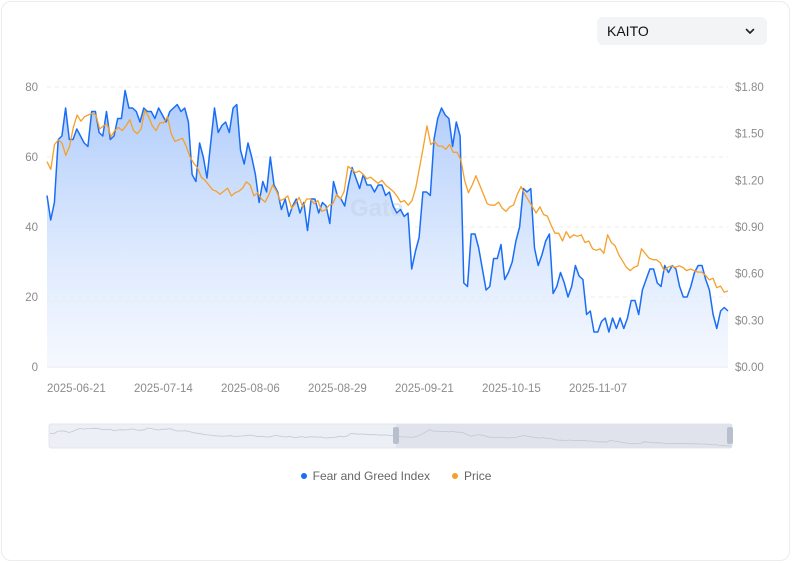 The height and width of the screenshot is (563, 792). I want to click on svg-text: $1.50, so click(749, 135).